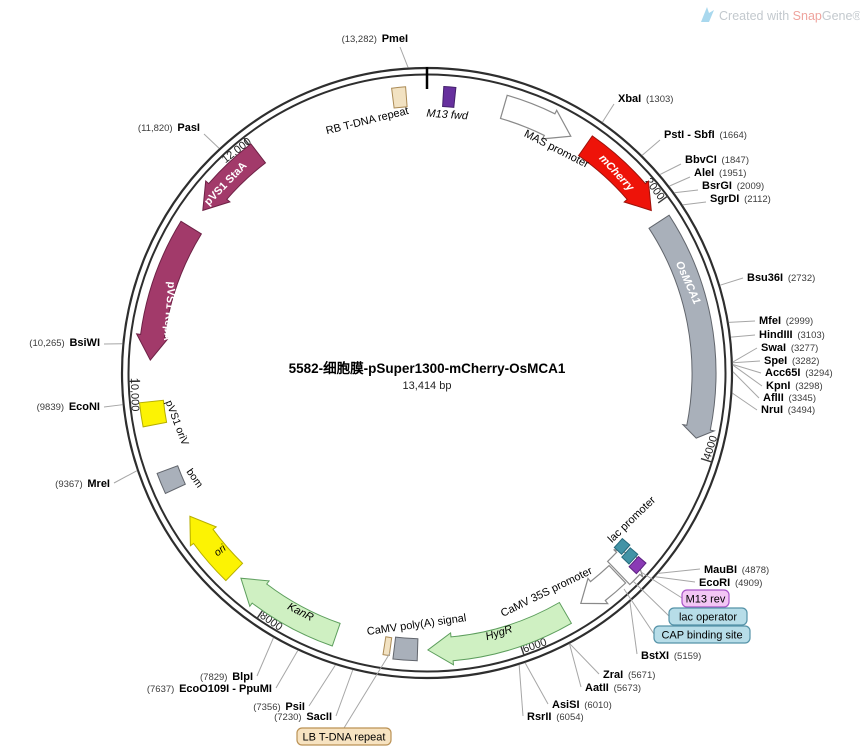 The width and height of the screenshot is (860, 750). Describe the element at coordinates (290, 612) in the screenshot. I see `feature-kanr` at that location.